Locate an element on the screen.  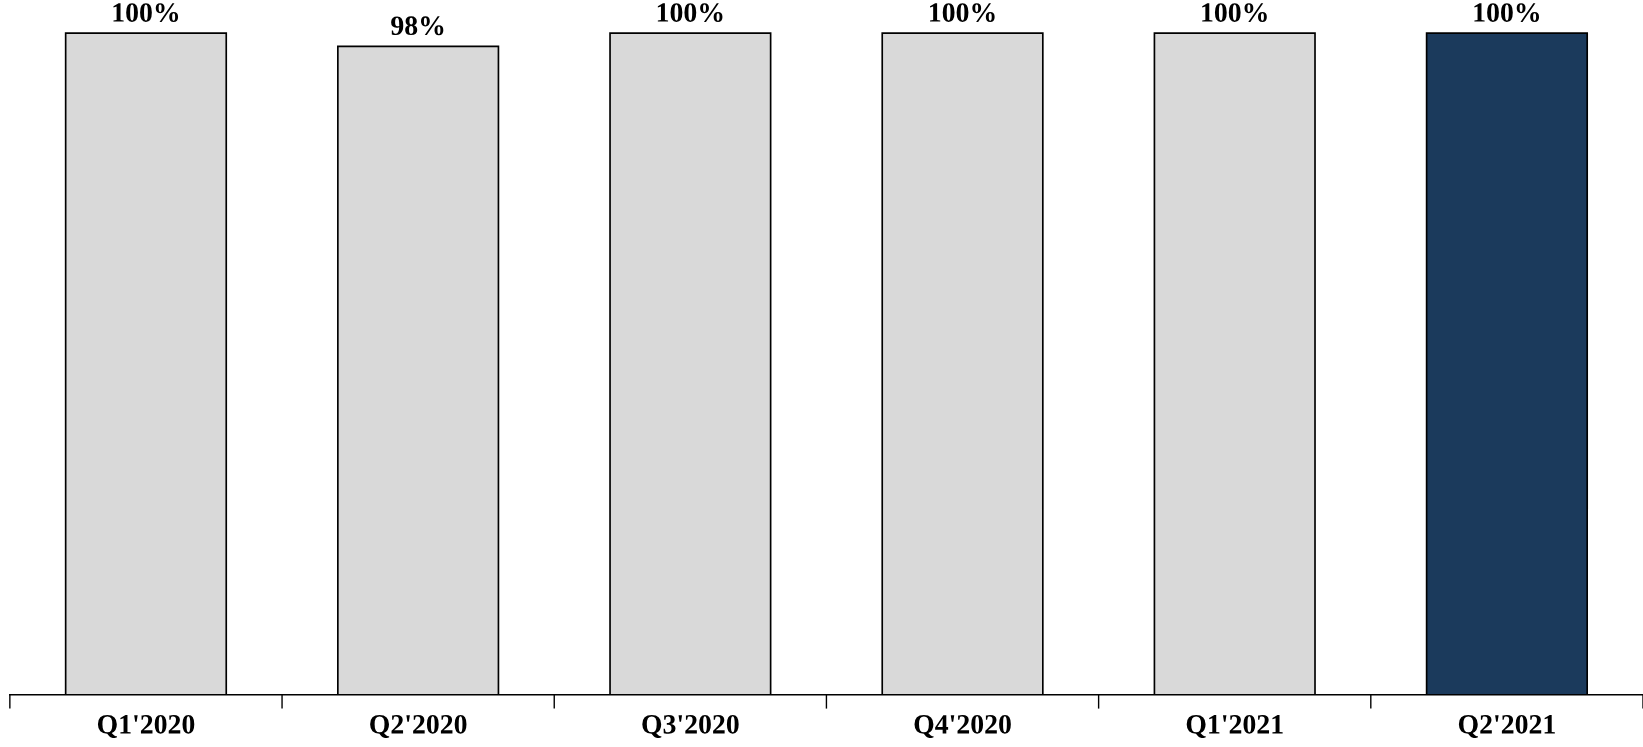
x-tick-label: Q3'2020 is located at coordinates (690, 726).